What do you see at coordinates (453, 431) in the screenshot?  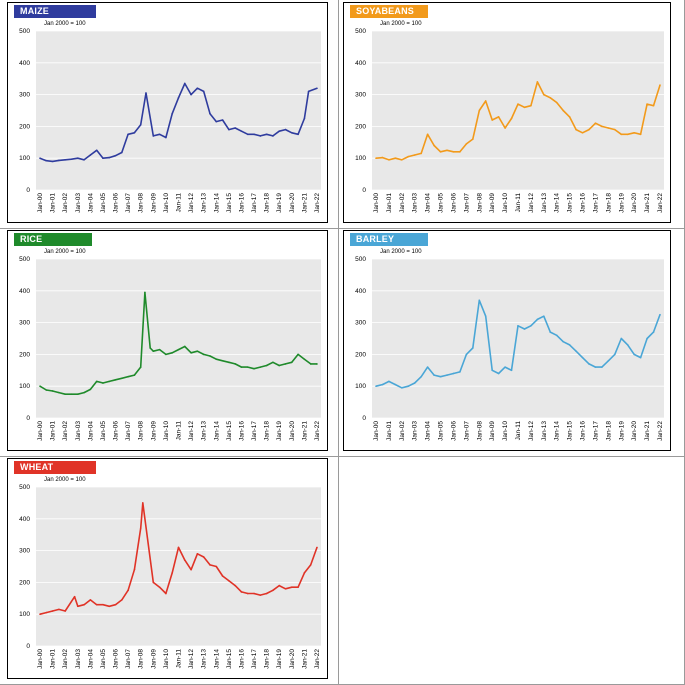 I see `x-tick-label: Jan-06` at bounding box center [453, 431].